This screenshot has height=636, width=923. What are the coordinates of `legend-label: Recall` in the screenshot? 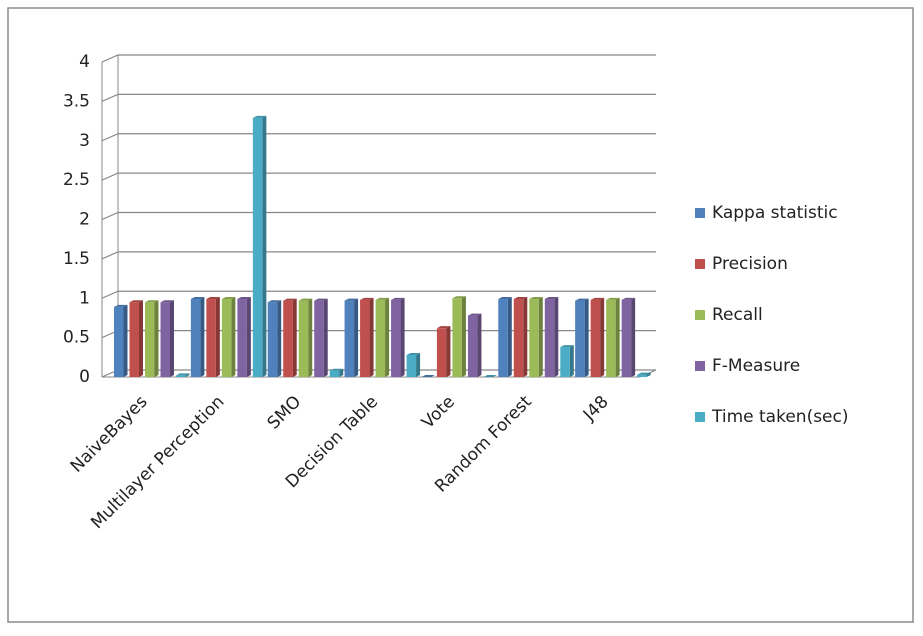 It's located at (737, 315).